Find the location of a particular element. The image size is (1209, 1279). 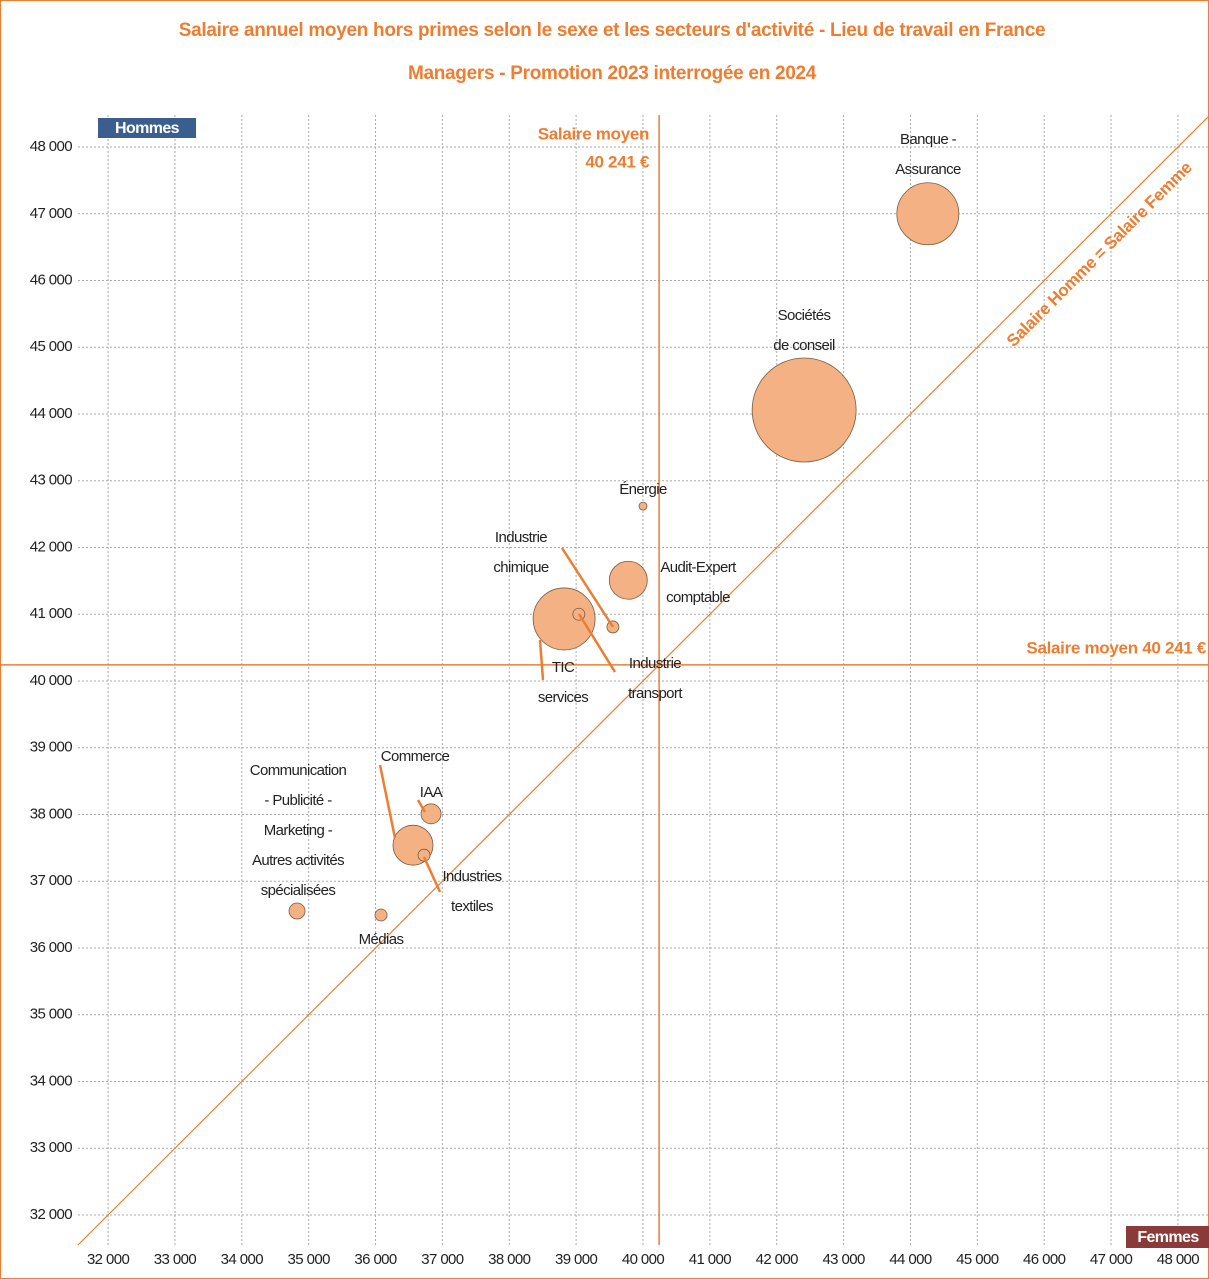

x-tick-label: 44 000 is located at coordinates (910, 1259).